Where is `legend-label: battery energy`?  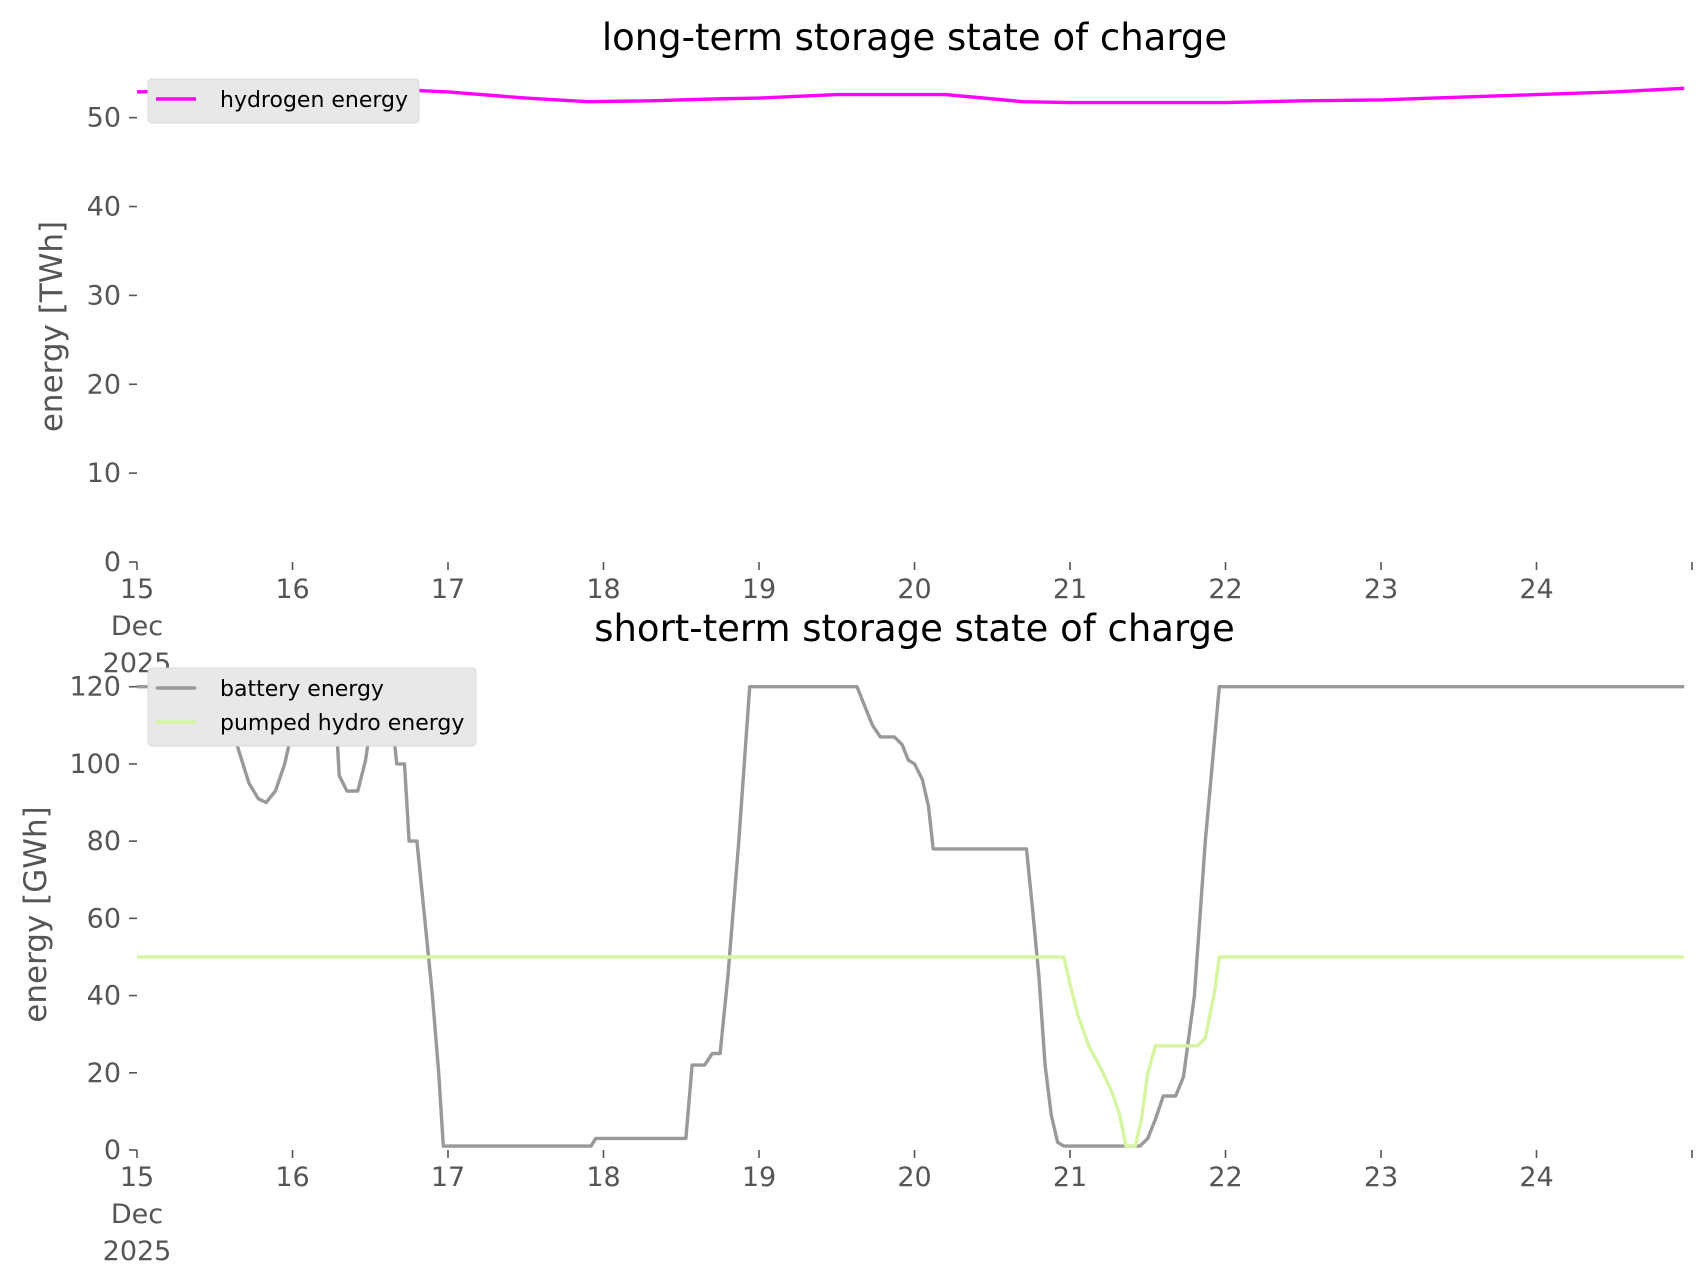
legend-label: battery energy is located at coordinates (302, 689).